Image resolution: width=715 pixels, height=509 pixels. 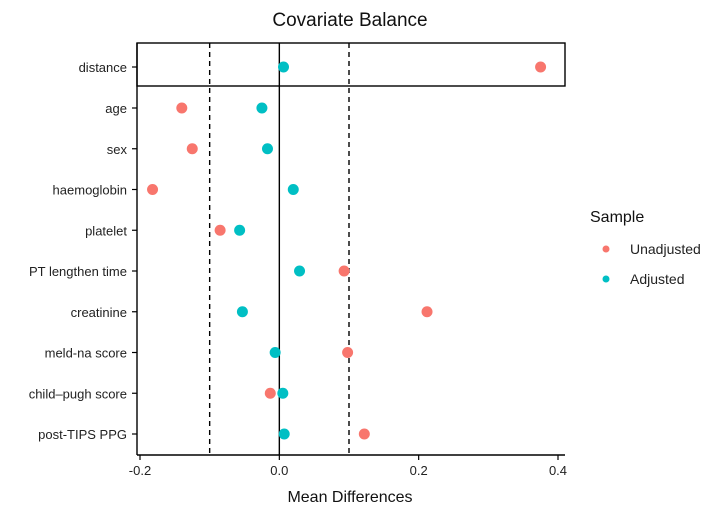 I want to click on y-tick-label: post-TIPS PPG, so click(x=82, y=434).